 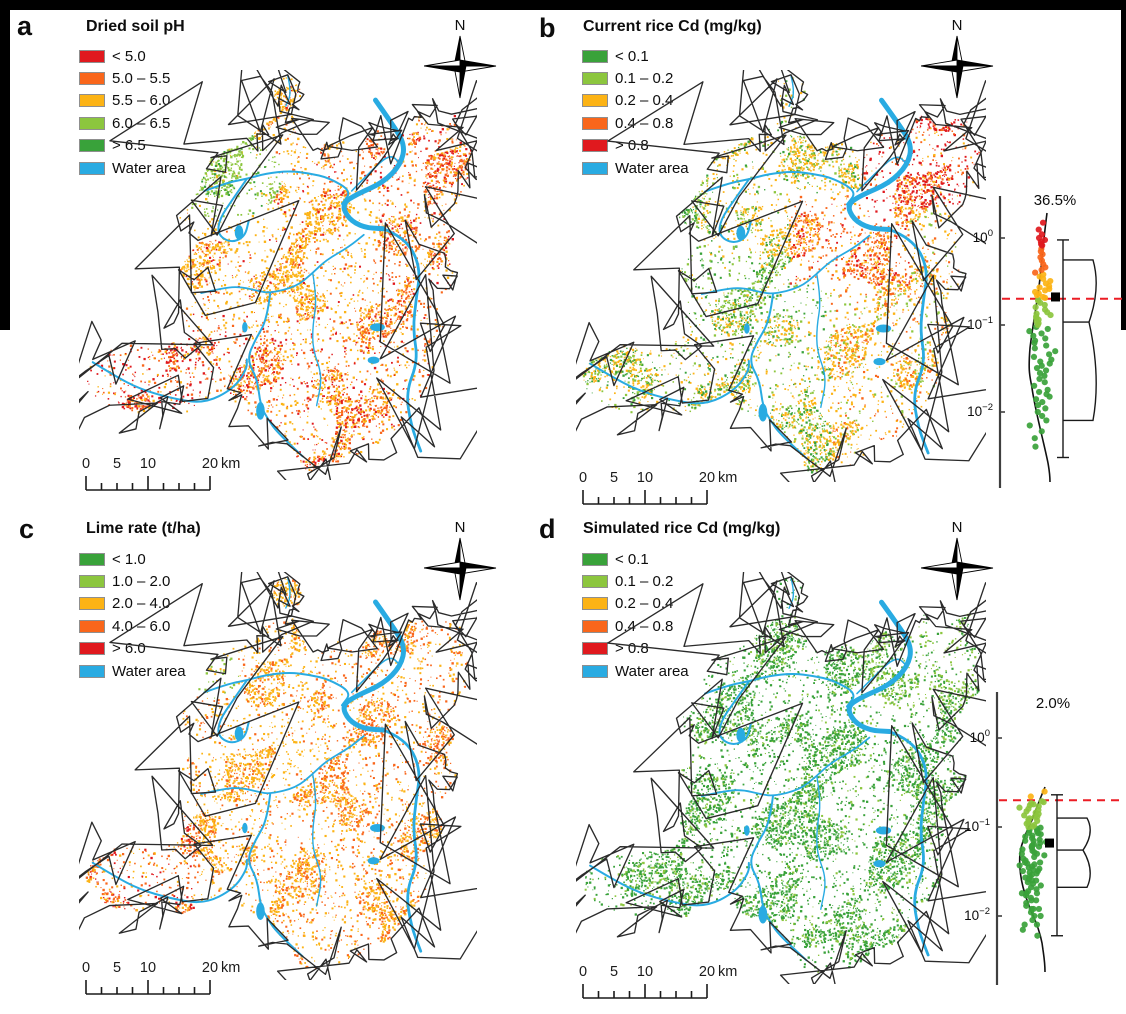 What do you see at coordinates (143, 528) in the screenshot?
I see `panel-title-c: Lime rate (t/ha)` at bounding box center [143, 528].